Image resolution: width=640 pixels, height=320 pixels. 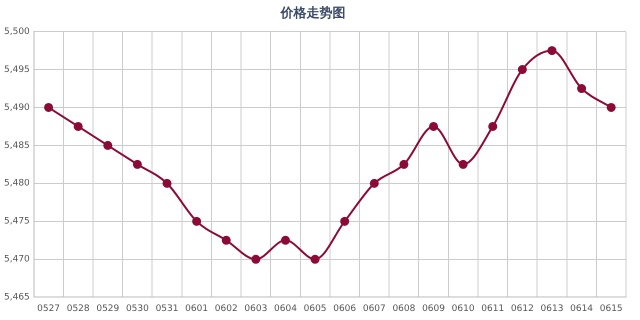 What do you see at coordinates (78, 309) in the screenshot?
I see `x-tick-label: 0528` at bounding box center [78, 309].